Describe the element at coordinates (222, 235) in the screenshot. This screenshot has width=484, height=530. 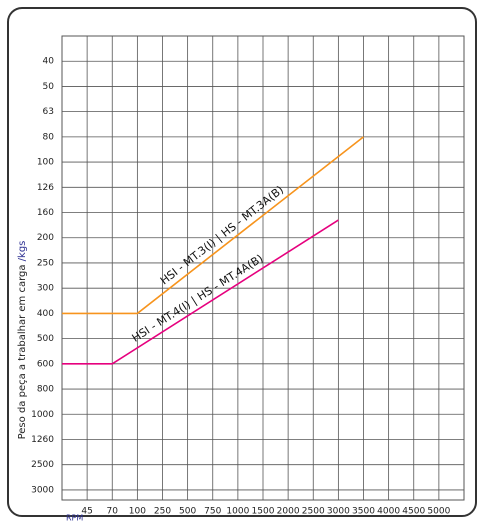
I see `series-label: HSI - MT.3(I) | HS - MT.3A(B)` at that location.